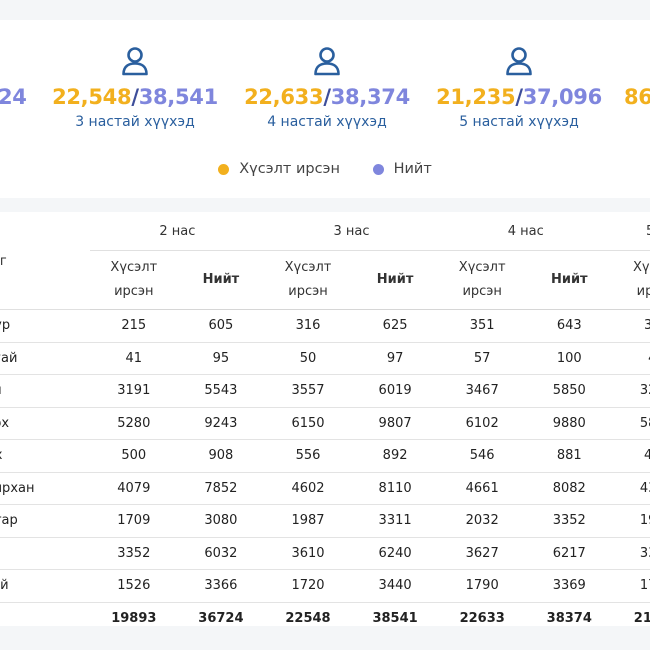 This screenshot has height=650, width=650. What do you see at coordinates (395, 358) in the screenshot?
I see `total-value: 97` at bounding box center [395, 358].